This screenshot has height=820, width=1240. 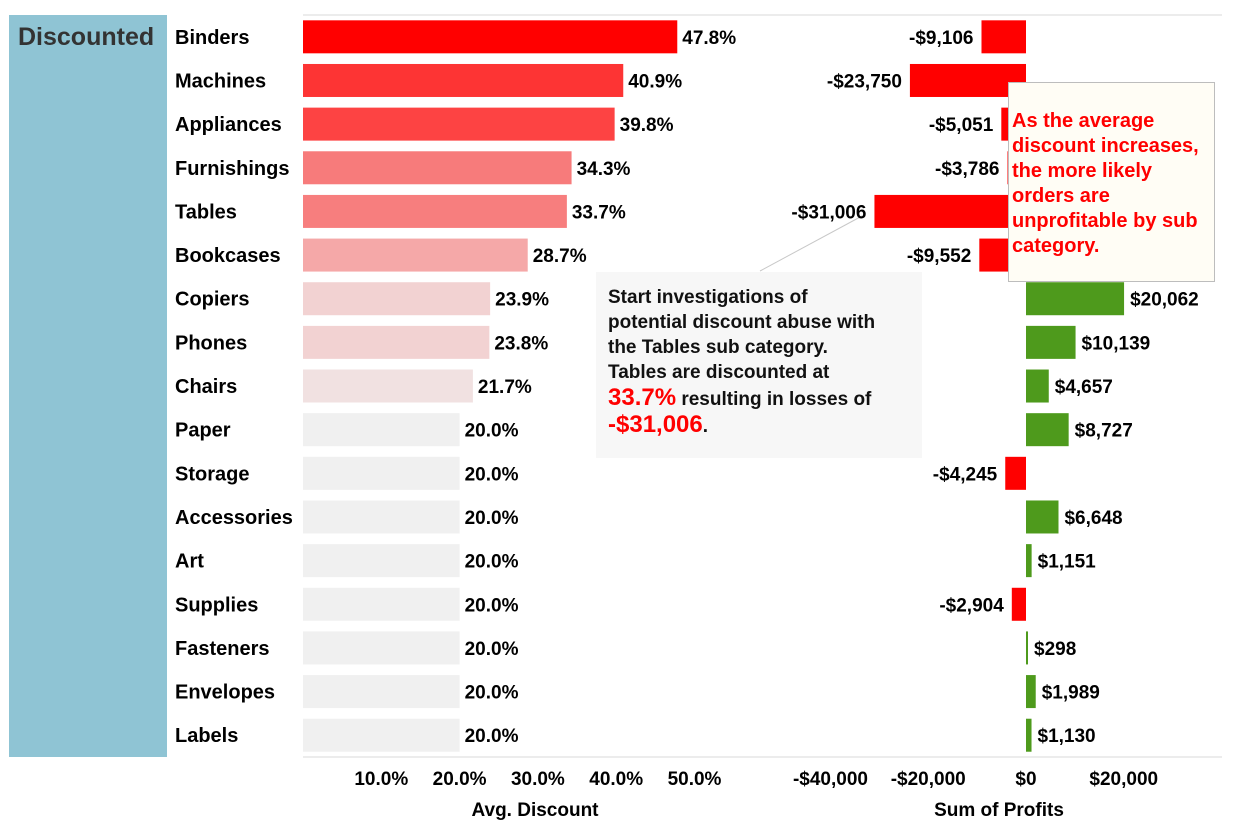 I want to click on category-label: Machines, so click(x=220, y=81).